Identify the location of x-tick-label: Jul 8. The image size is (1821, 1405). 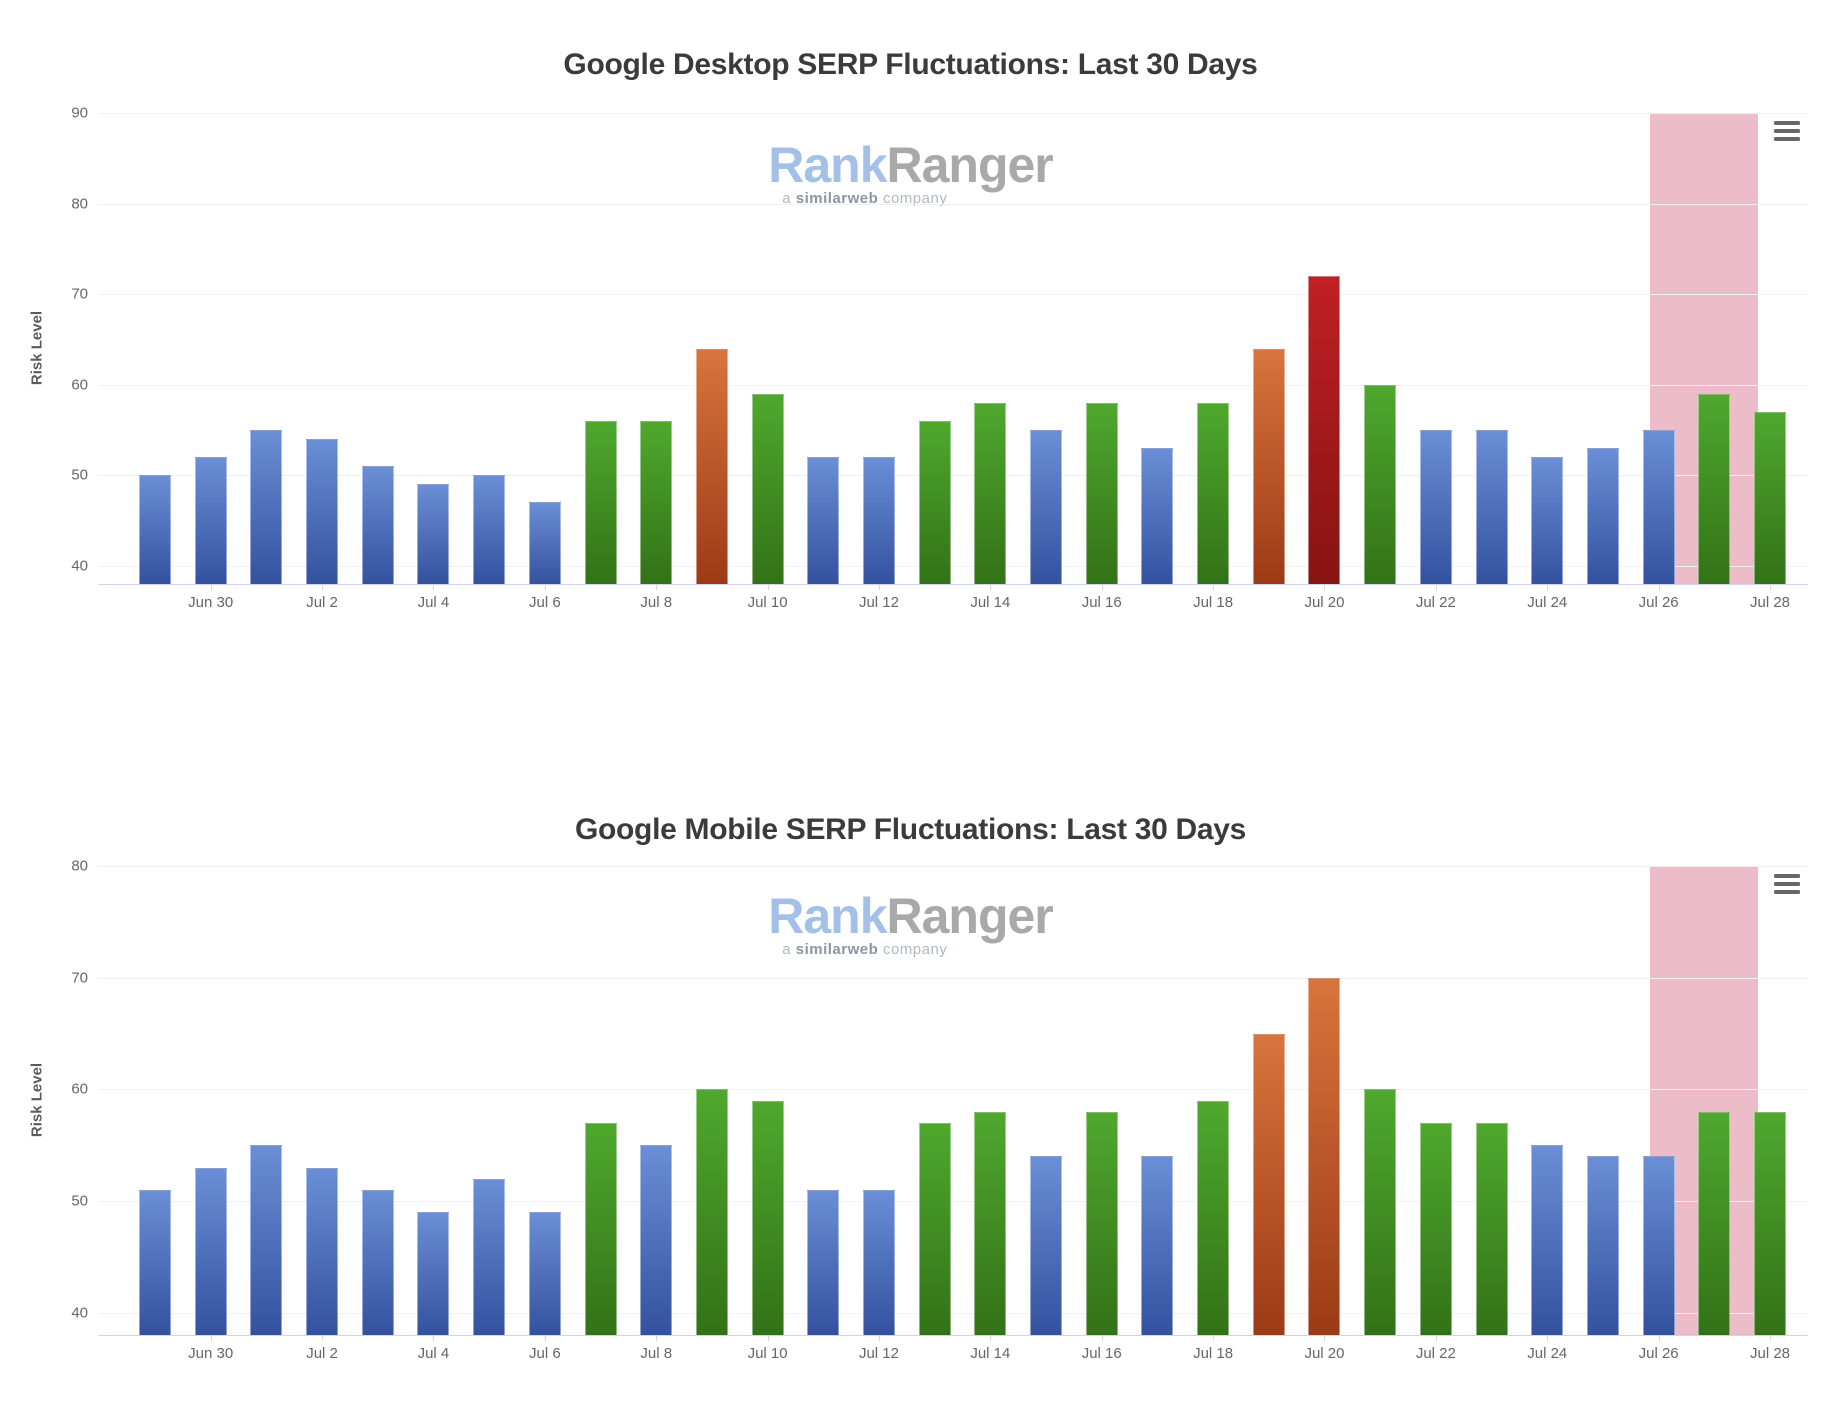
(656, 602).